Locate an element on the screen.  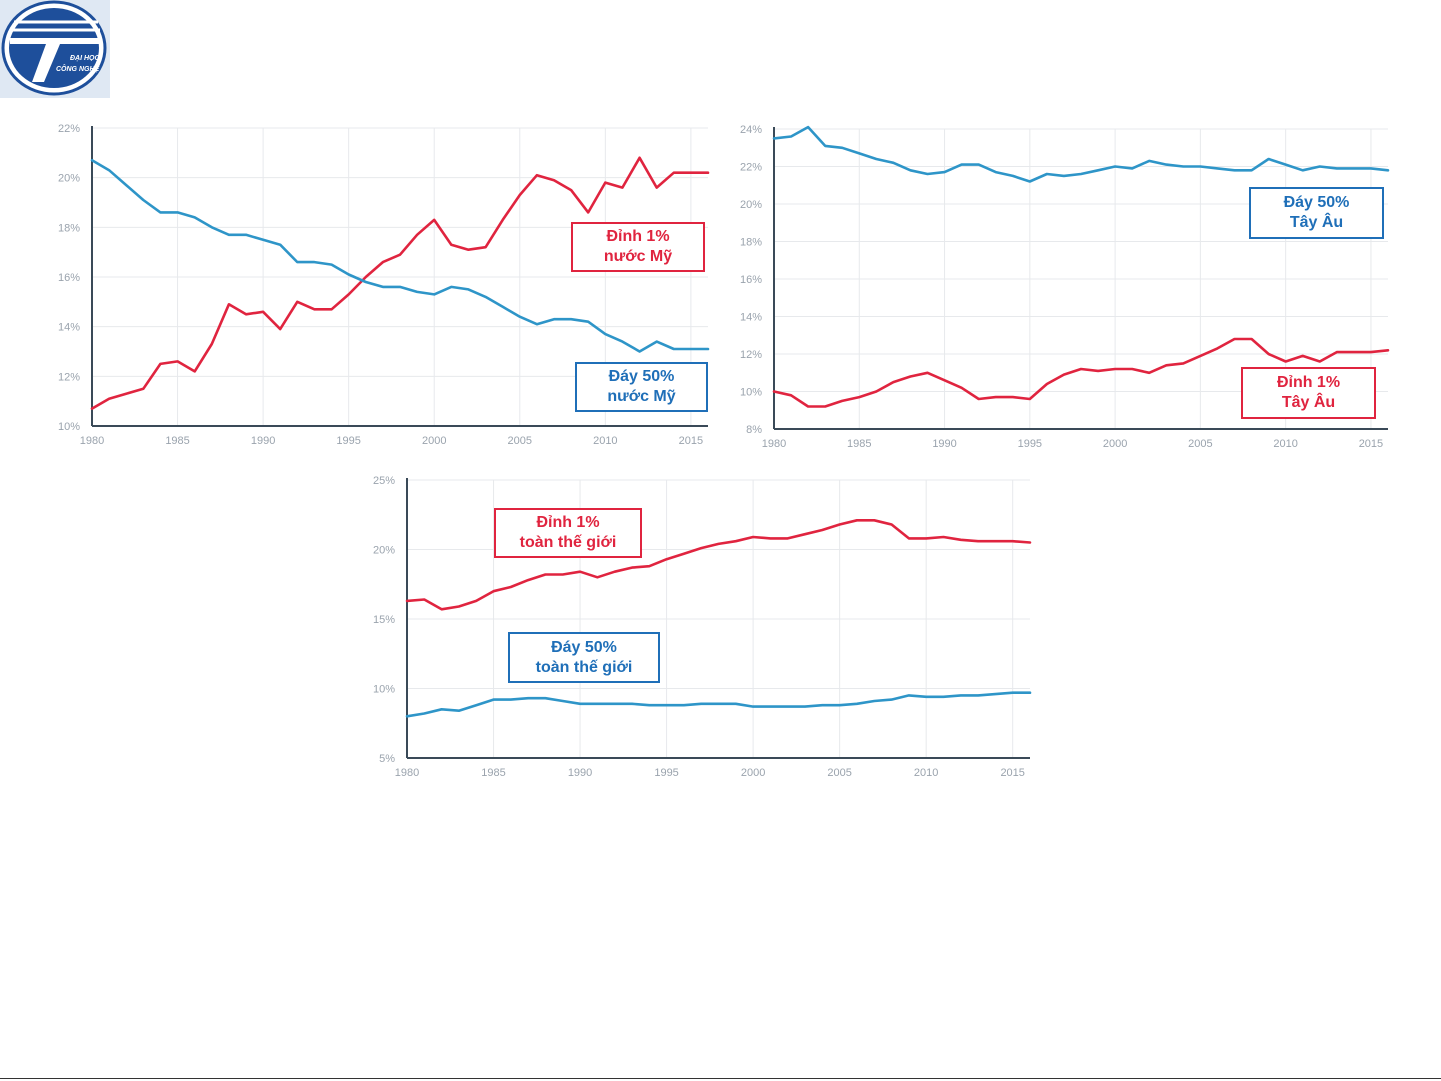
label-world-top-line1: Đỉnh 1% is located at coordinates (568, 522).